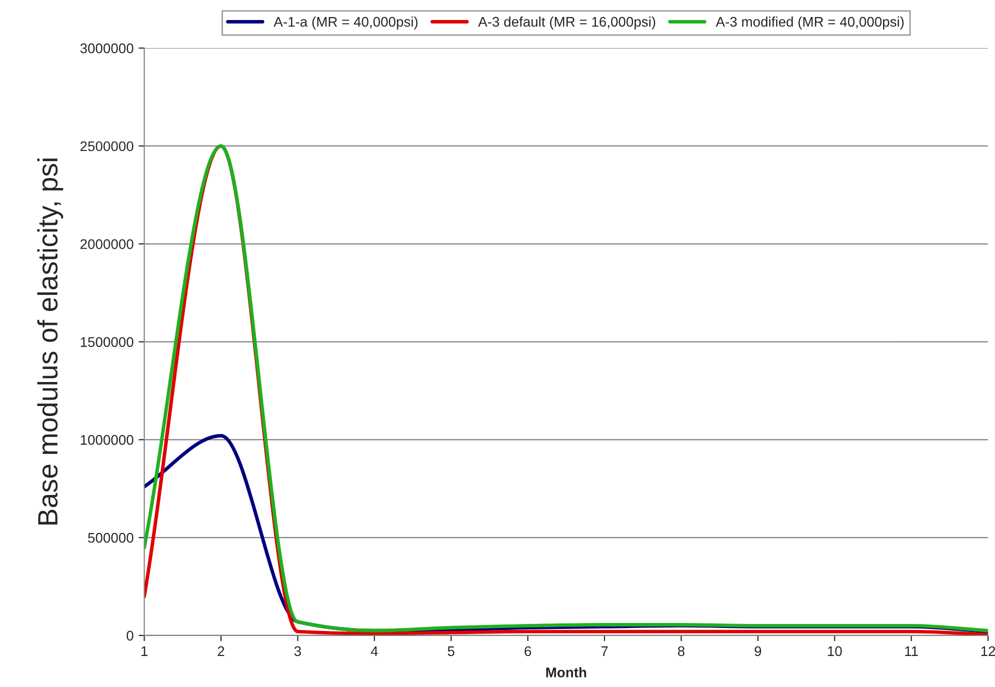 The width and height of the screenshot is (995, 687). Describe the element at coordinates (810, 23) in the screenshot. I see `legend-label: A-3 modified (MR = 40,000psi)` at that location.